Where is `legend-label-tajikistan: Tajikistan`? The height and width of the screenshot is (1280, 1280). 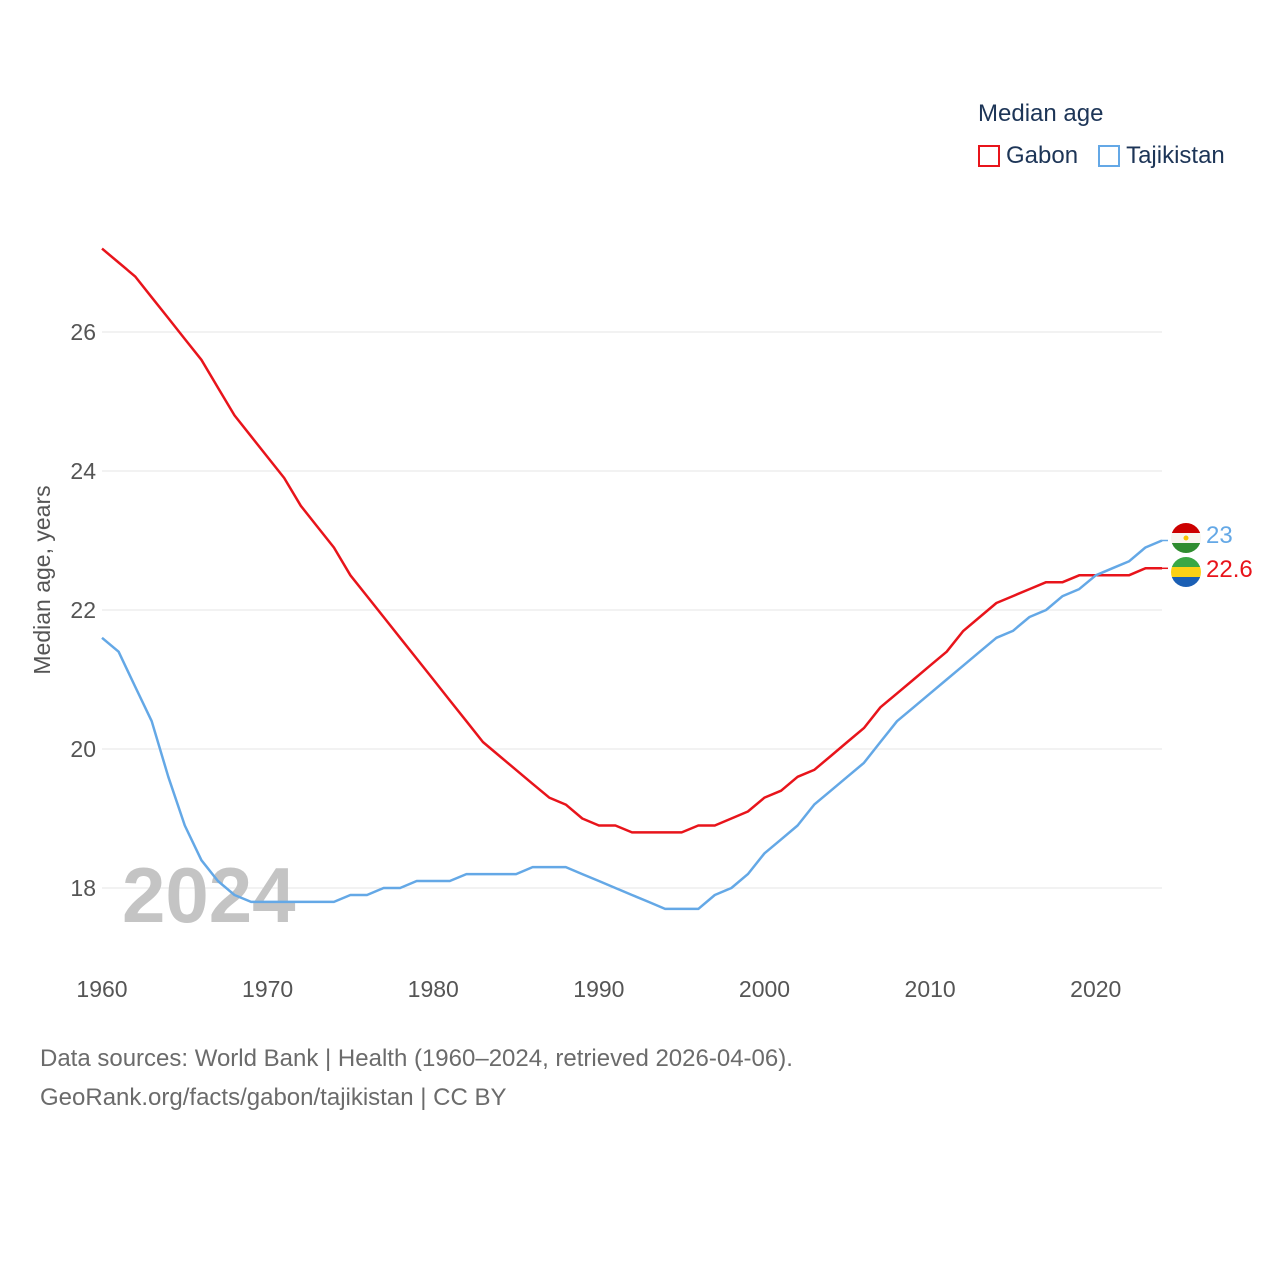 legend-label-tajikistan: Tajikistan is located at coordinates (1175, 155).